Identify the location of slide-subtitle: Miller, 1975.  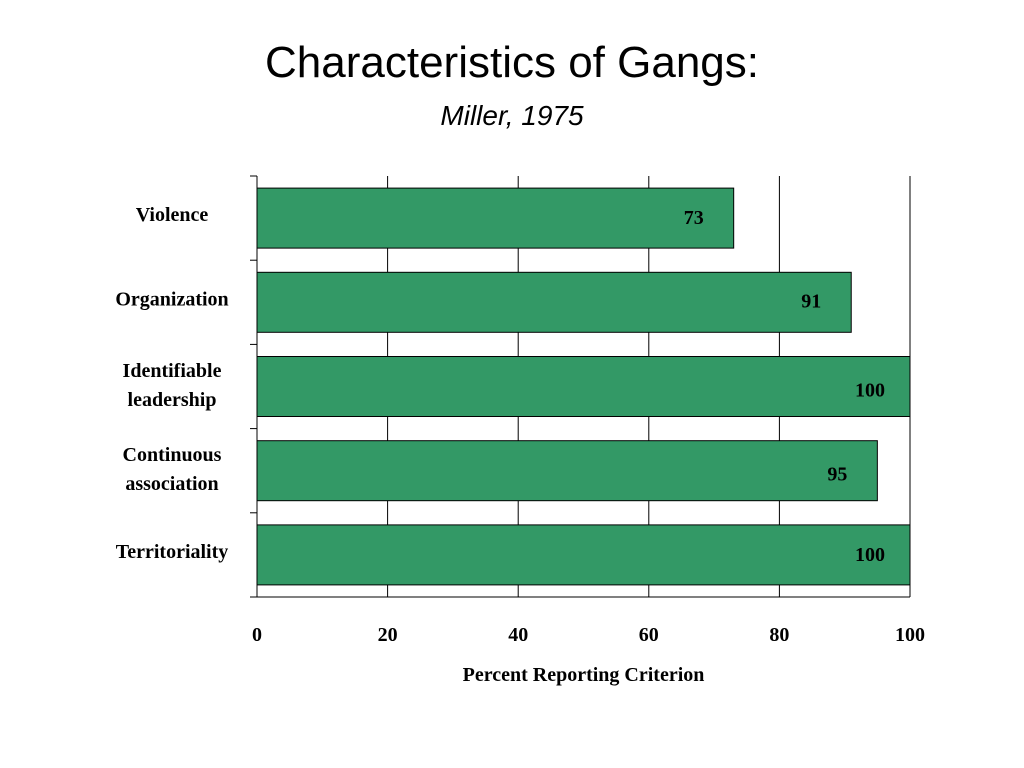
(512, 115).